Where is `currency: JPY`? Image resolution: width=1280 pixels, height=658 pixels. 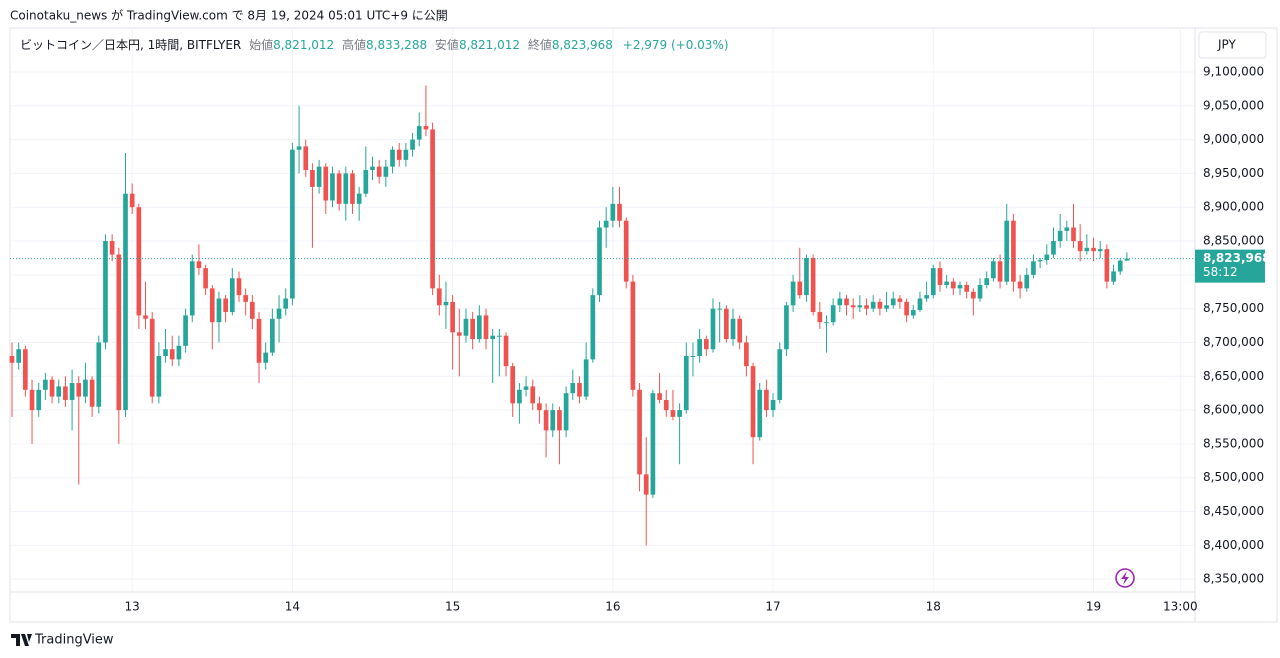 currency: JPY is located at coordinates (1227, 45).